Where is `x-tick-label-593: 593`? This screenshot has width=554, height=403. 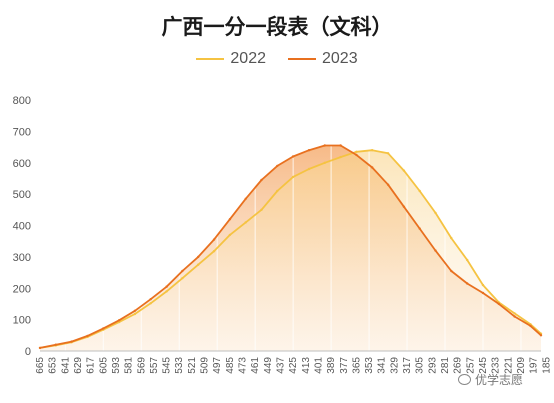
x-tick-label-593: 593 is located at coordinates (116, 365).